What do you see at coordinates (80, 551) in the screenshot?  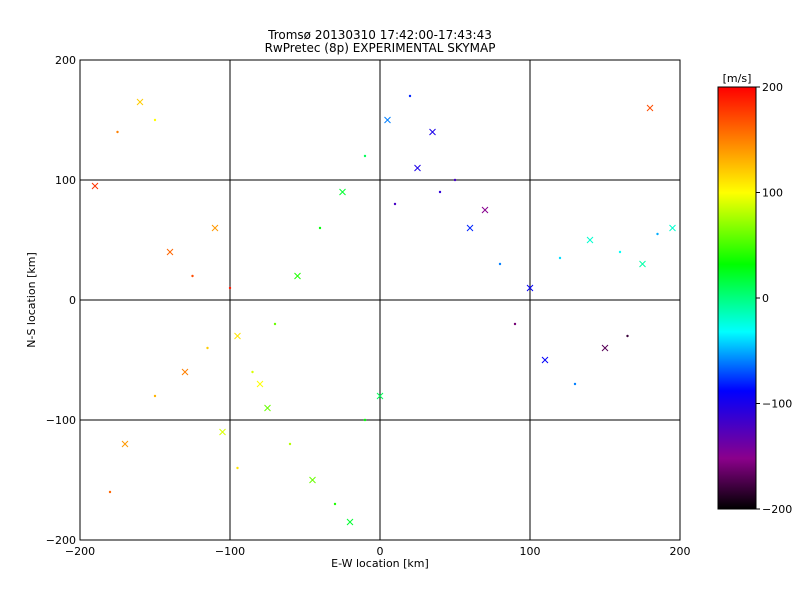 I see `x-tick-label: −200` at bounding box center [80, 551].